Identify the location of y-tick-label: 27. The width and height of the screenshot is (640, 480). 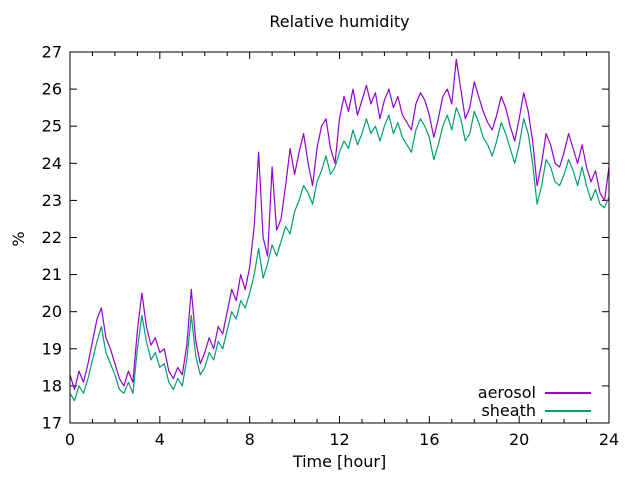
(52, 52).